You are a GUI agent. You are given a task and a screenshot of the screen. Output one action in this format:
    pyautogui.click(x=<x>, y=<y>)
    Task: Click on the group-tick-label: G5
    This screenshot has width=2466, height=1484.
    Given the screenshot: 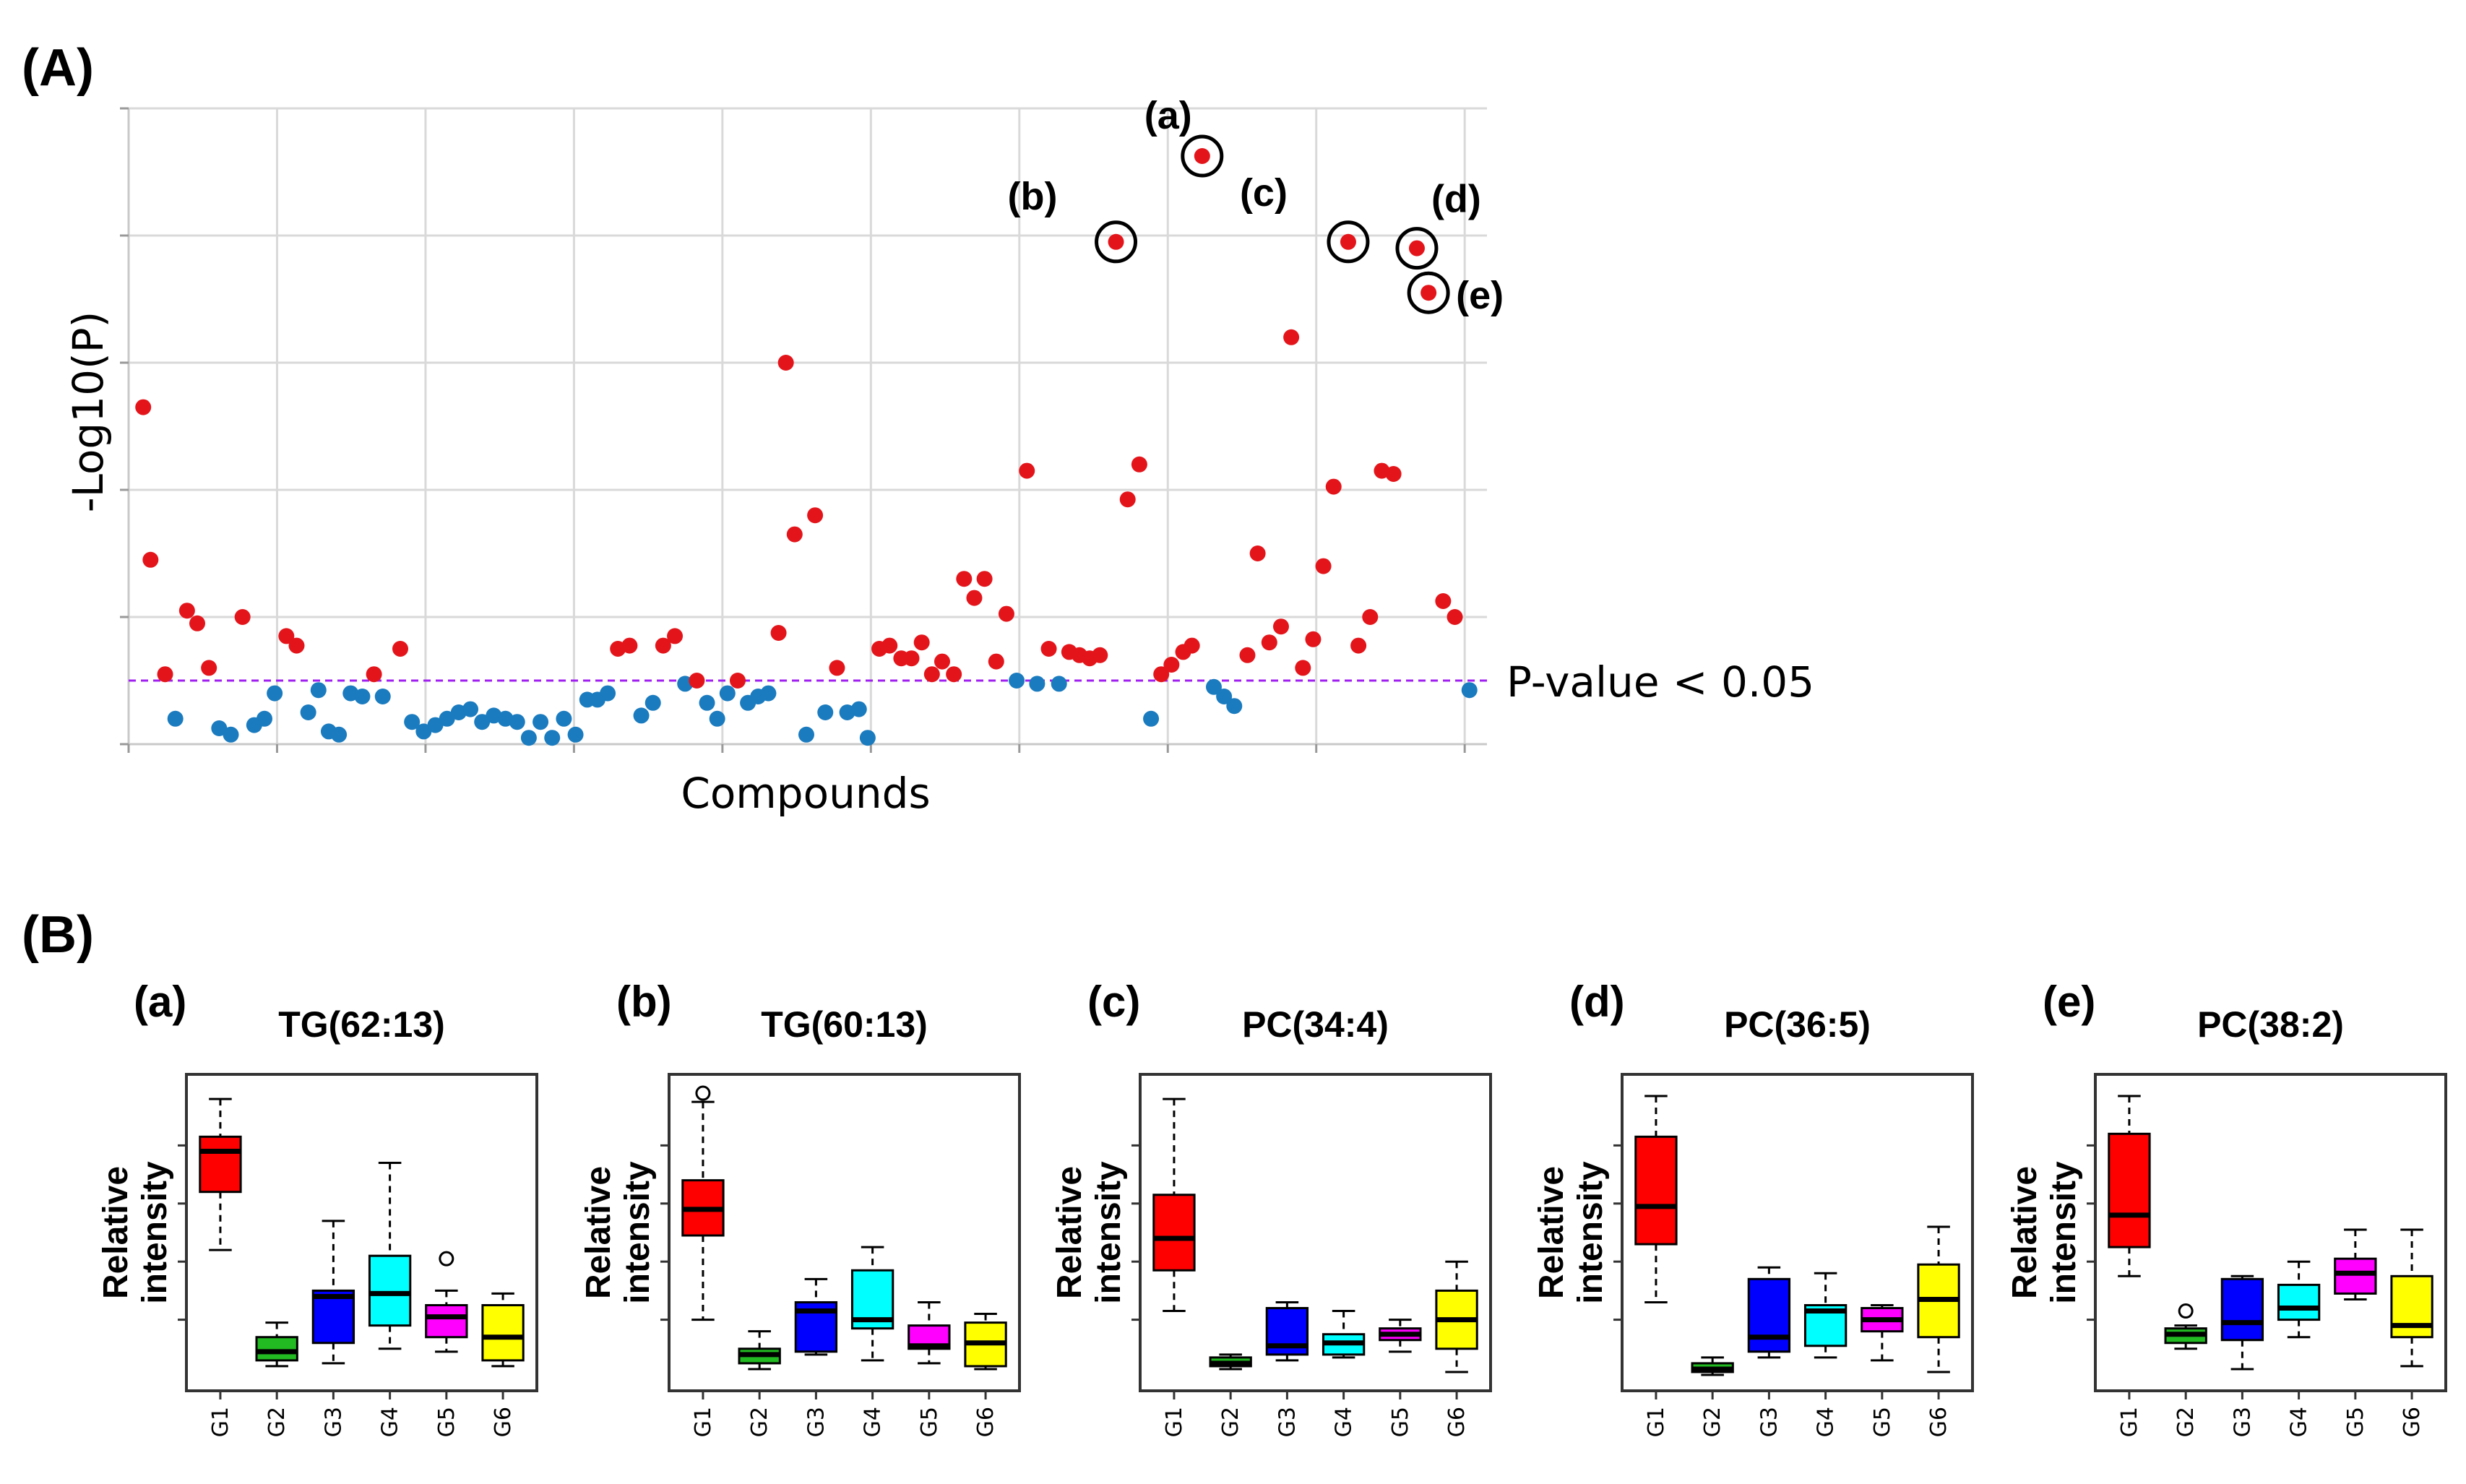 What is the action you would take?
    pyautogui.click(x=1882, y=1422)
    